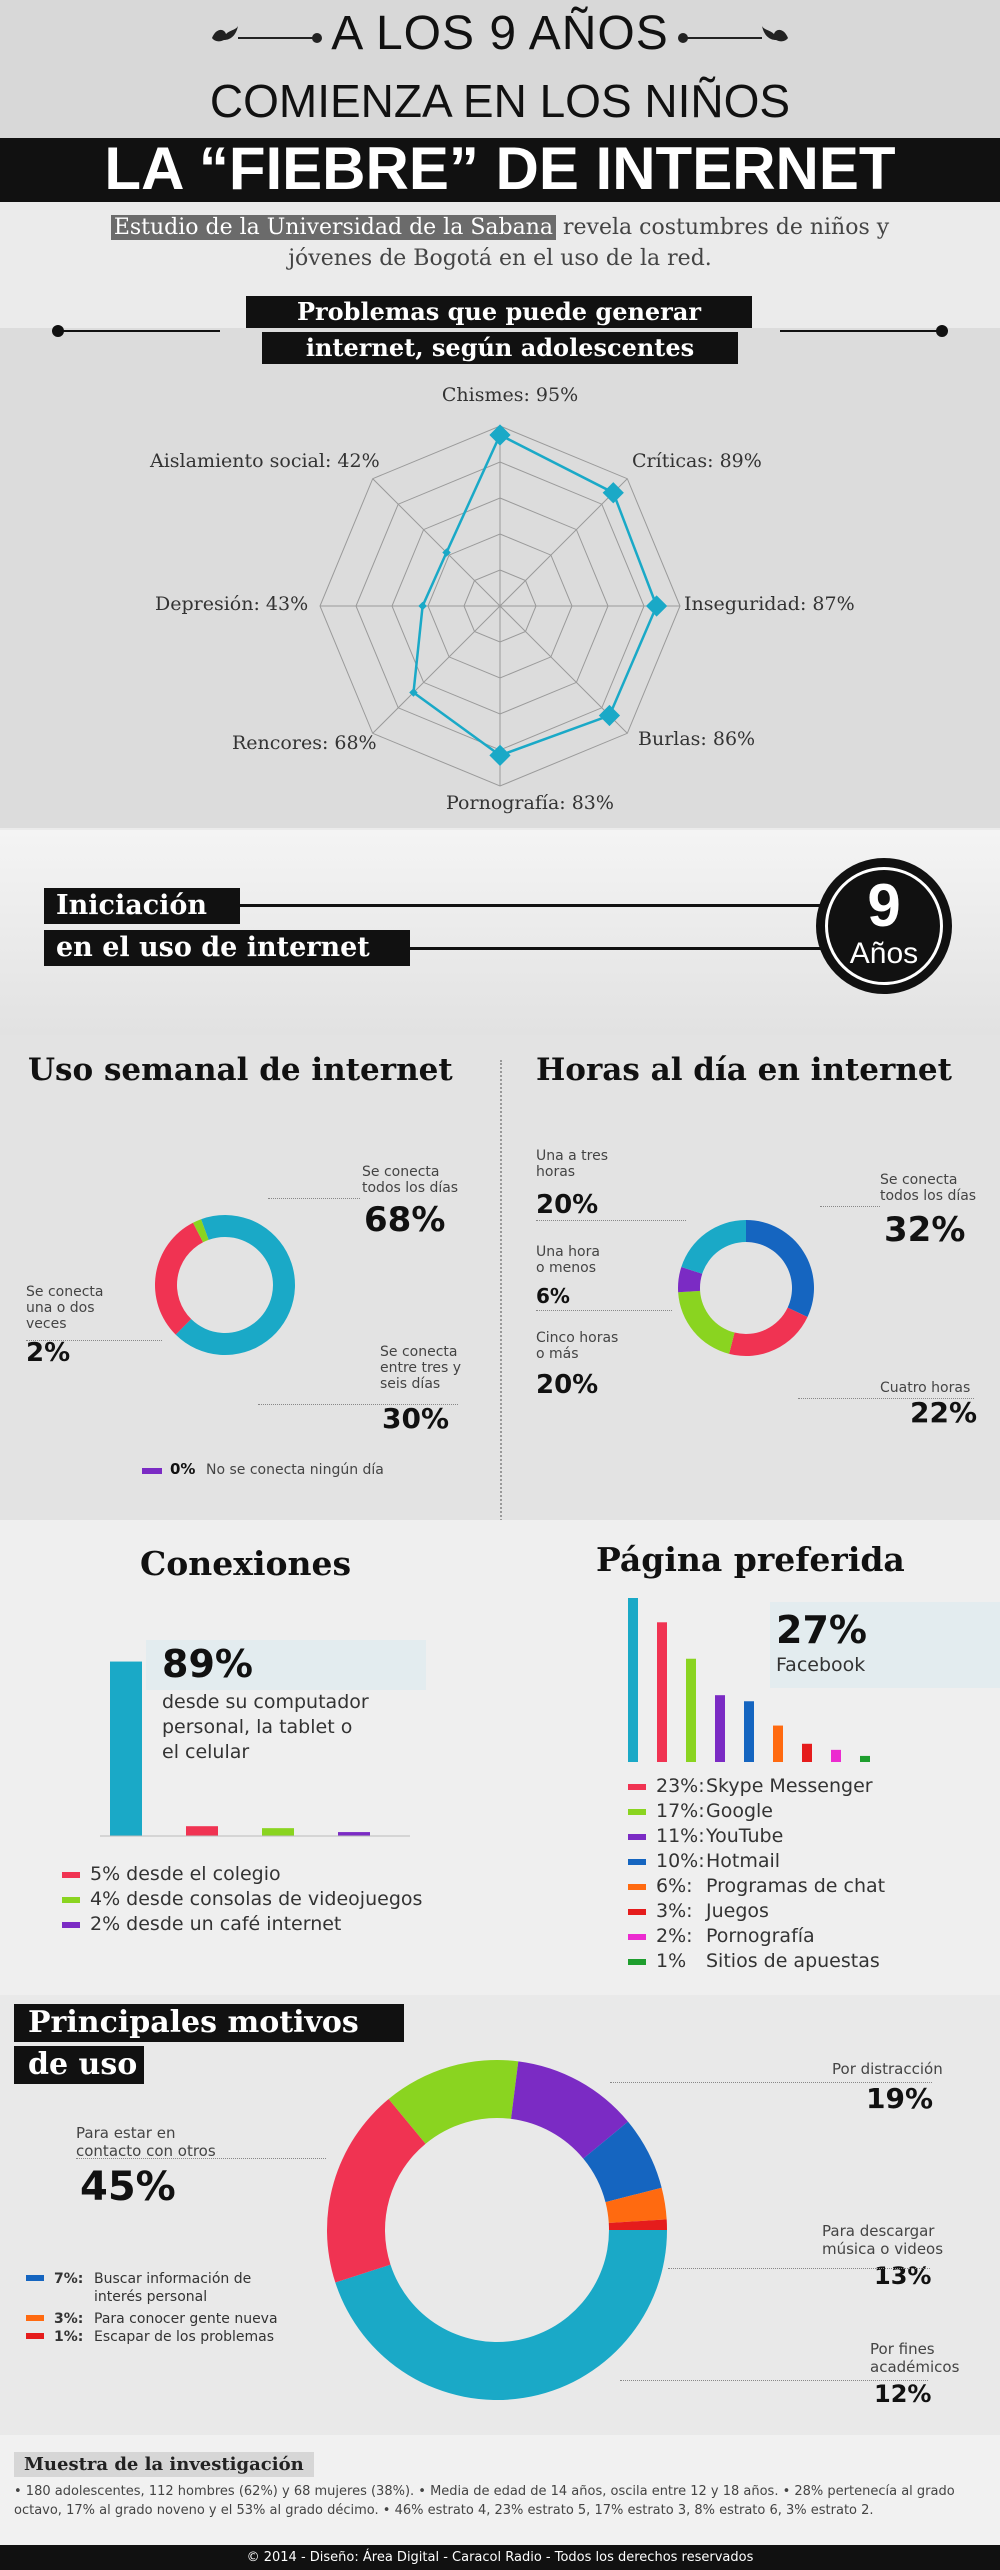 The image size is (1000, 2570). I want to click on subtitle-highlight: Estudio de la Universidad de la Sabana, so click(333, 227).